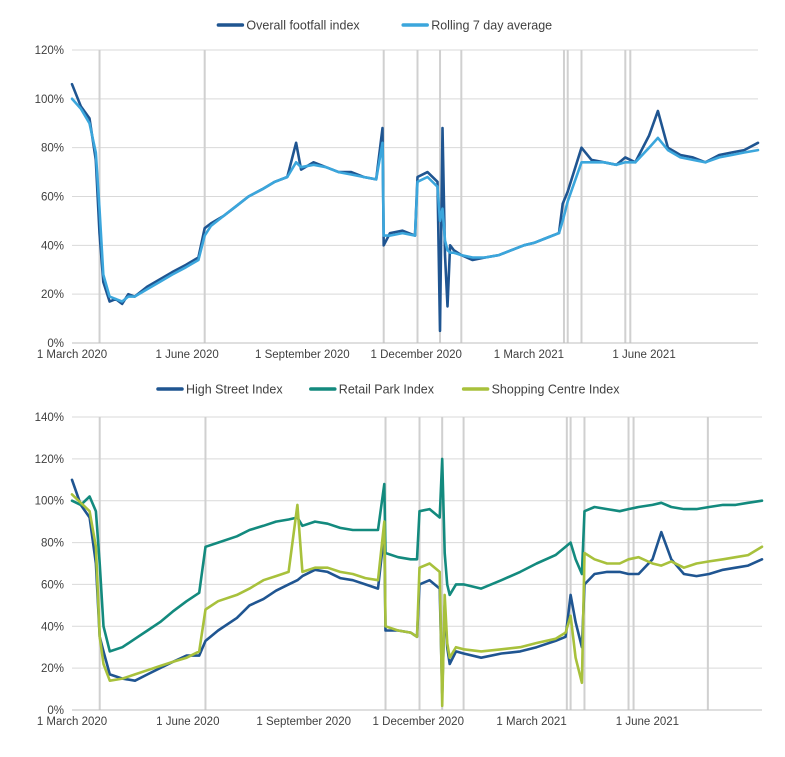 The width and height of the screenshot is (785, 757). I want to click on legend-label: Rolling 7 day average, so click(491, 26).